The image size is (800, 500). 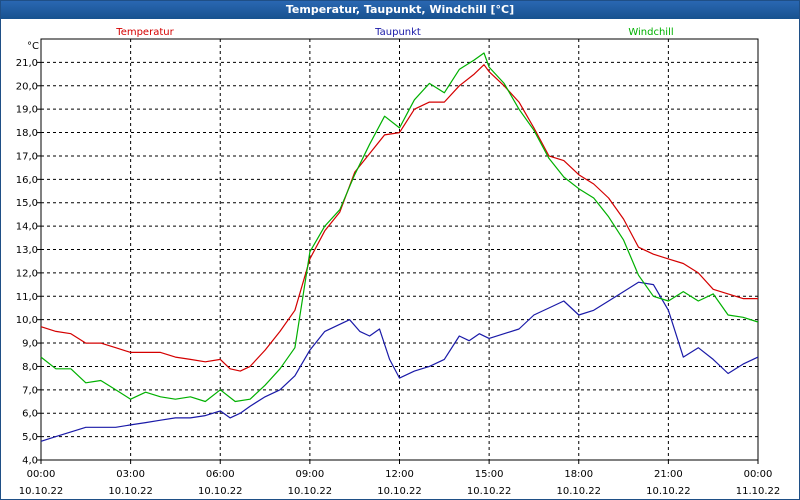 What do you see at coordinates (30, 344) in the screenshot?
I see `y-tick-label: 9,0` at bounding box center [30, 344].